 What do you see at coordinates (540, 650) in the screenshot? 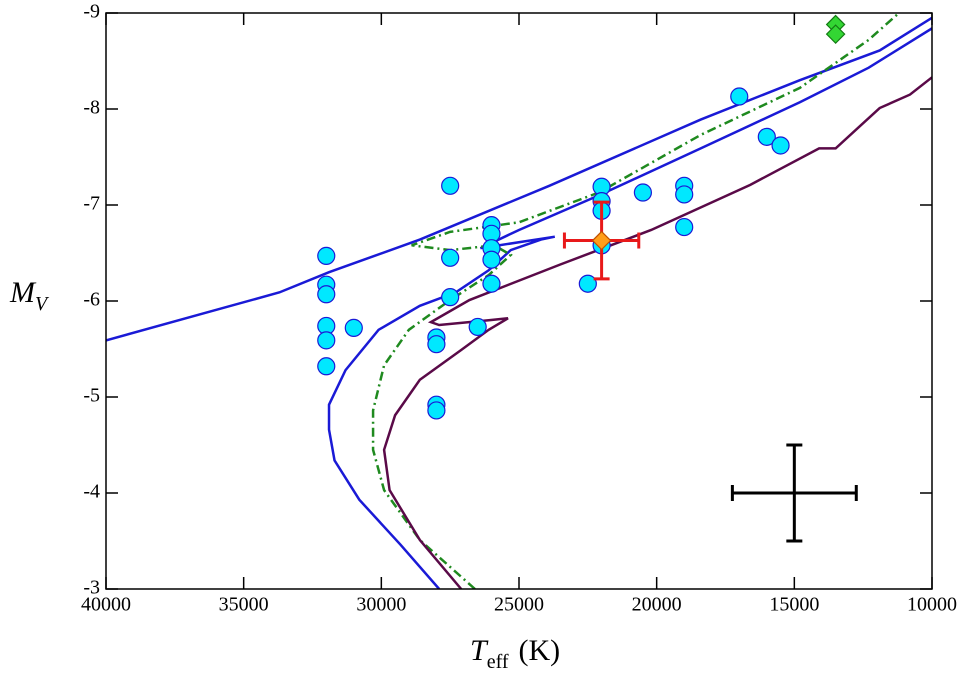
I see `x-label-unit: (K)` at bounding box center [540, 650].